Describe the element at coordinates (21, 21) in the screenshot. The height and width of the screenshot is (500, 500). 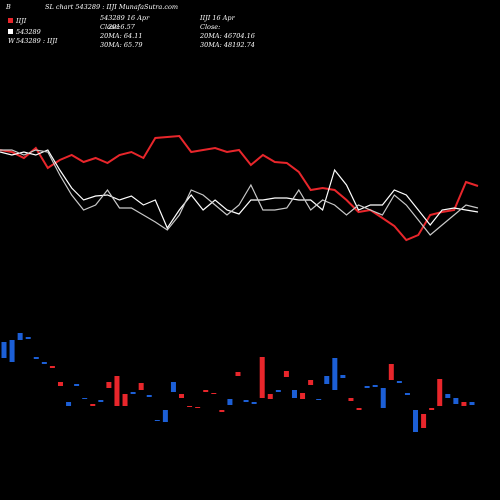
I see `legend-text: IIJI` at that location.